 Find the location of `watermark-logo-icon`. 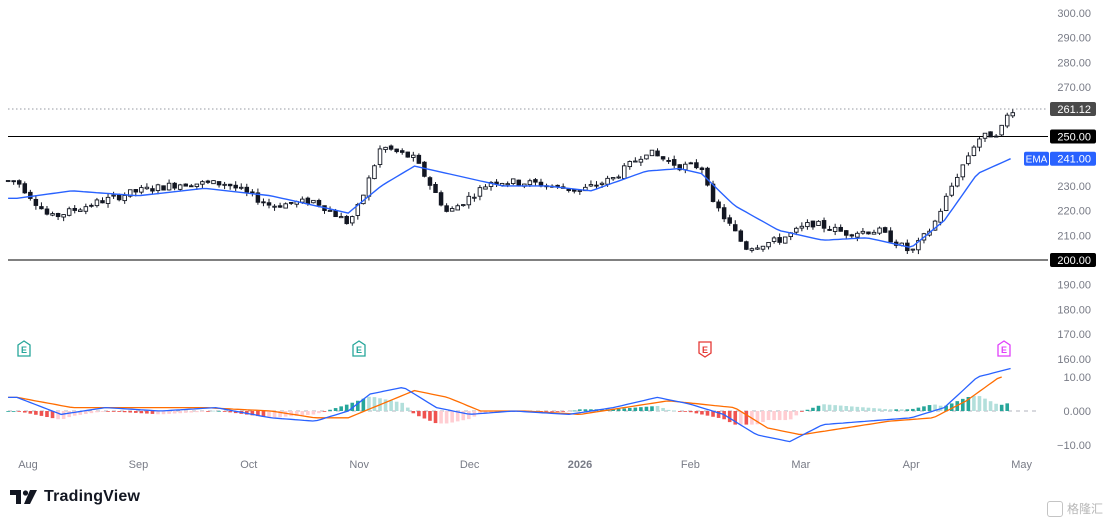

watermark-logo-icon is located at coordinates (1054, 508).